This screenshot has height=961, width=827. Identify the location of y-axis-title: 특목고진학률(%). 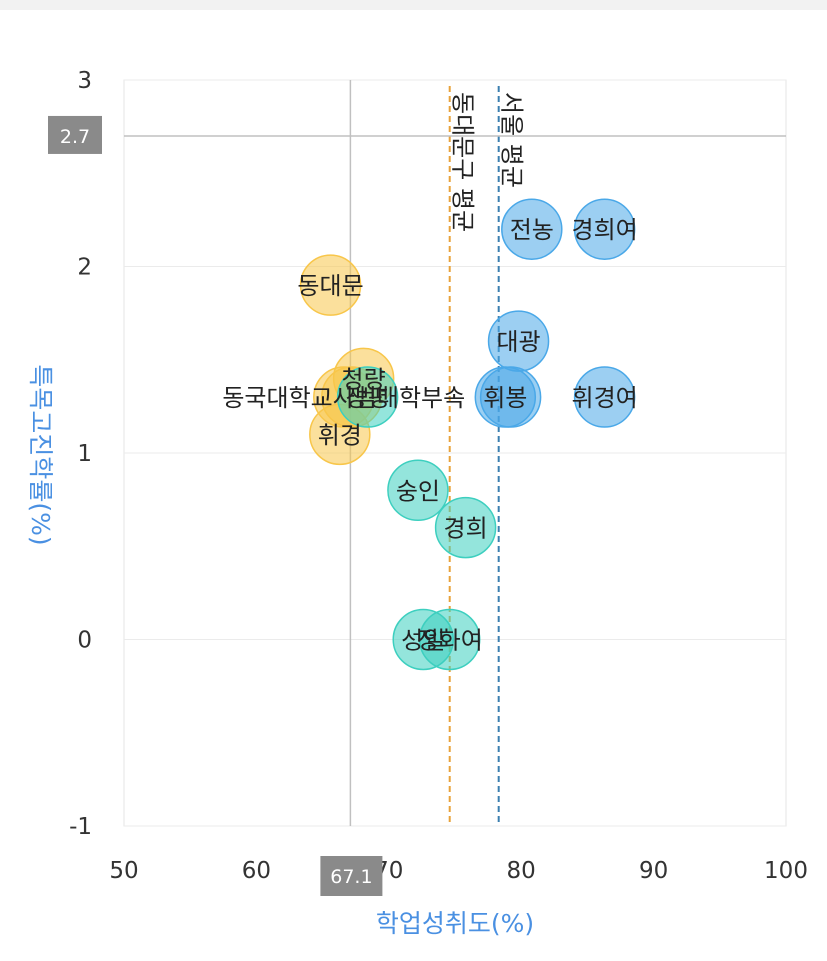
(40, 454).